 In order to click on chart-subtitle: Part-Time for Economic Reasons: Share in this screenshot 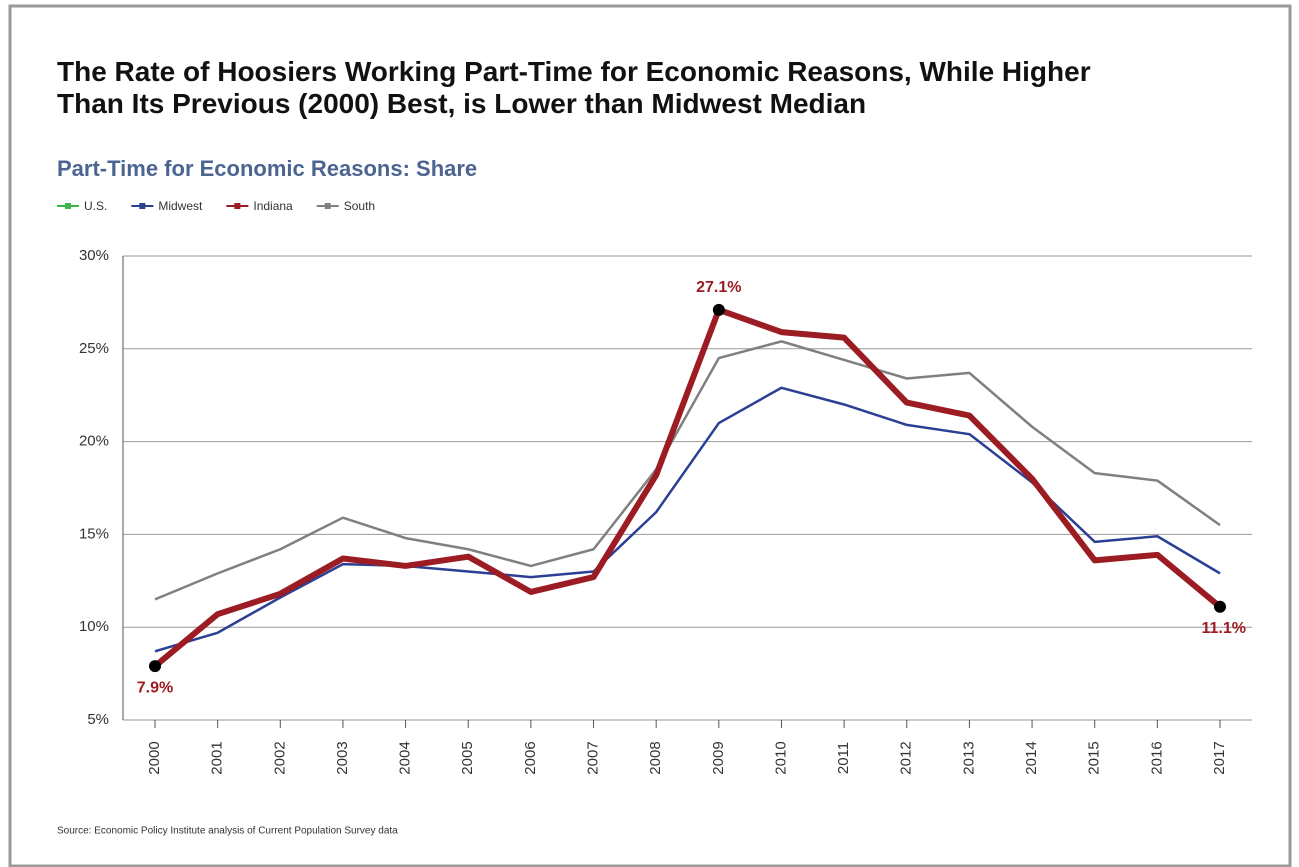, I will do `click(267, 168)`.